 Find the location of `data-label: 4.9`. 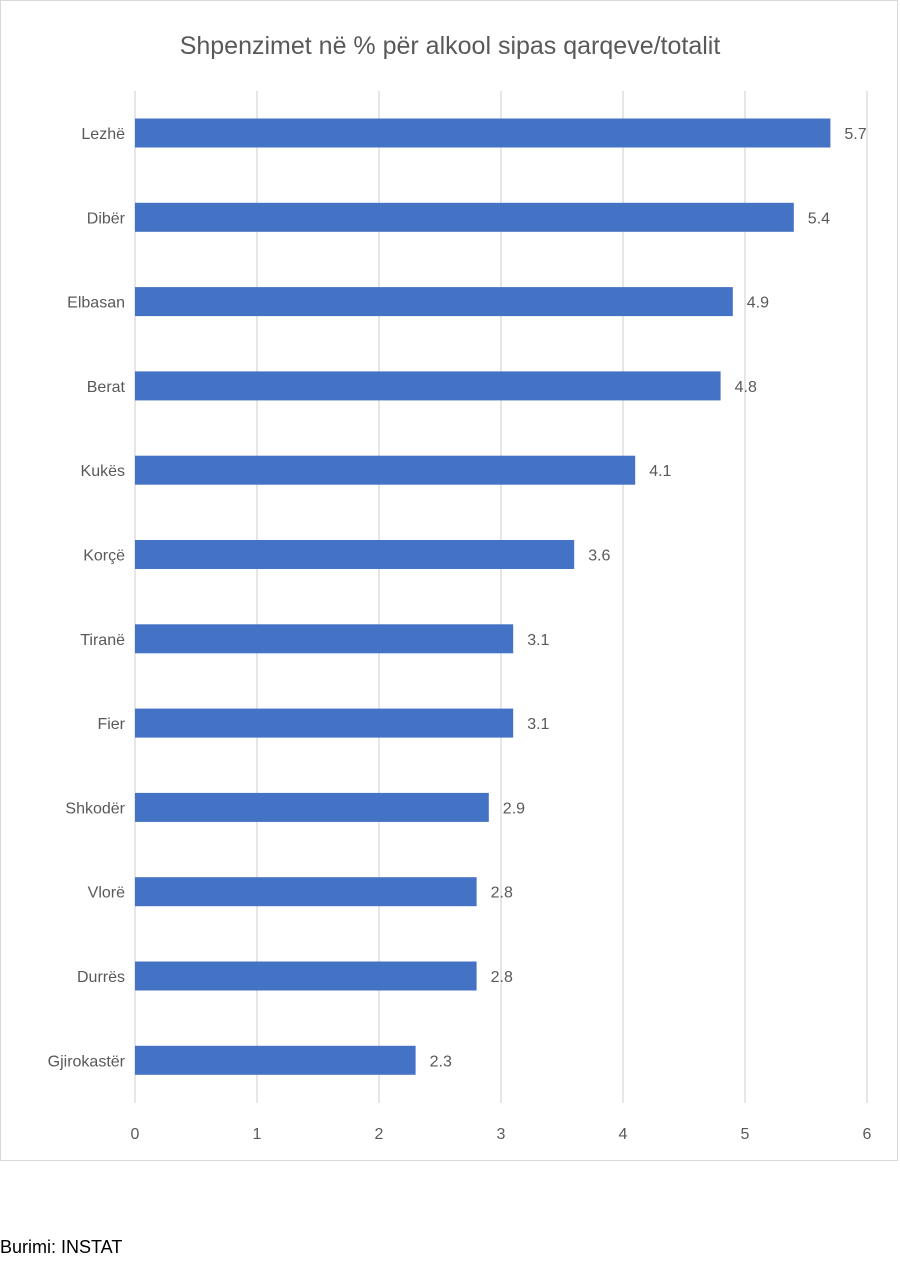

data-label: 4.9 is located at coordinates (758, 303).